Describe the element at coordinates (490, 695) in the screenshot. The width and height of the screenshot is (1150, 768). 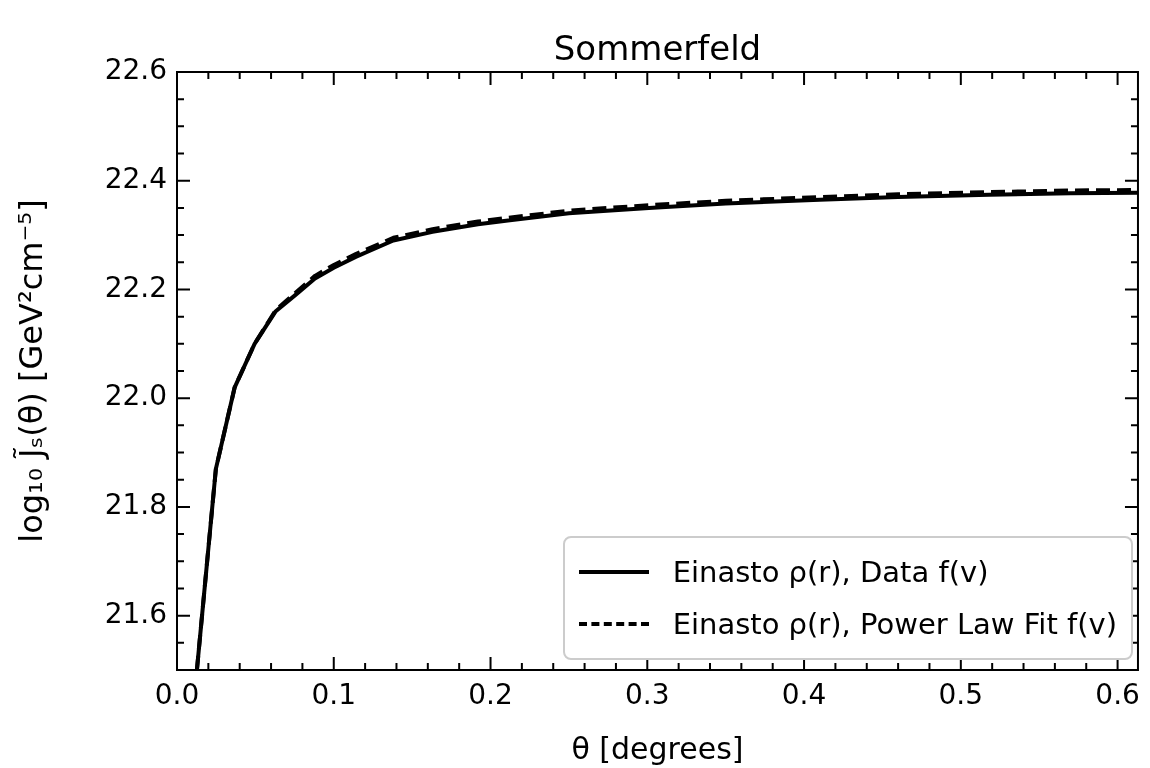
I see `x-tick-label: 0.2` at that location.